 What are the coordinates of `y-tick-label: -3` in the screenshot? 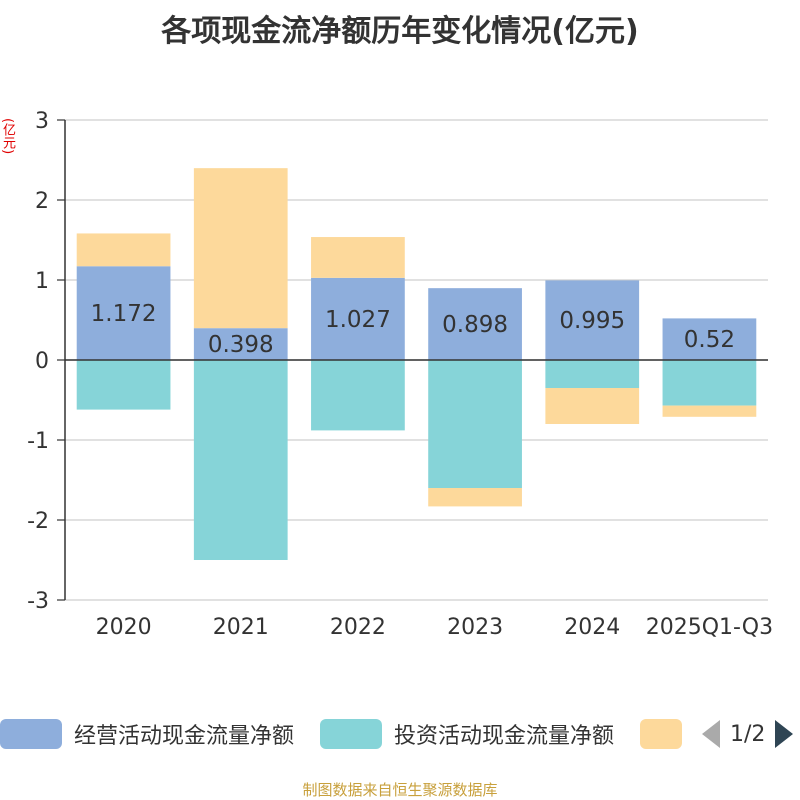 It's located at (38, 601).